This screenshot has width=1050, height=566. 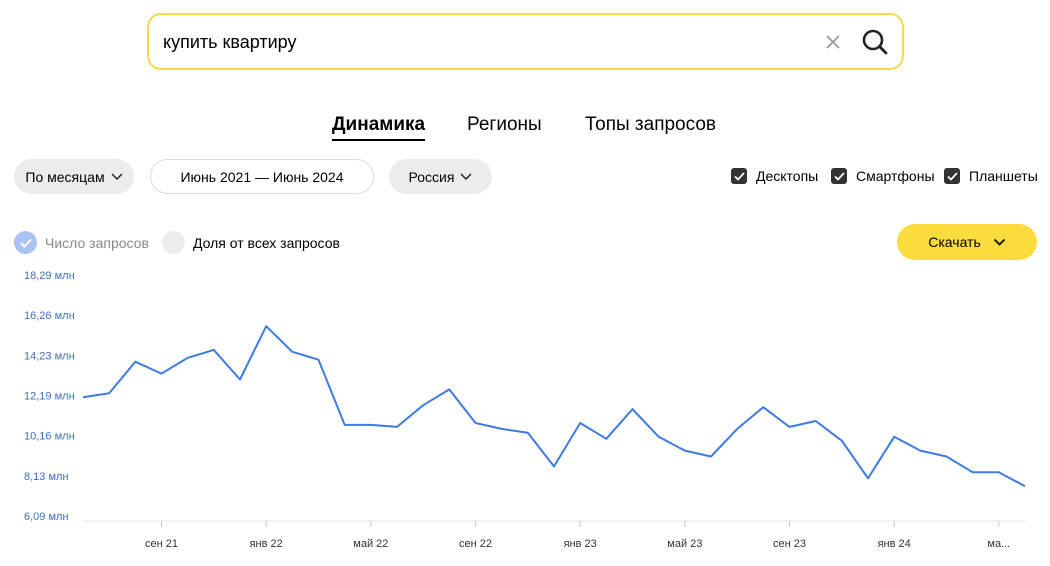 I want to click on y-tick-label: 16,26 млн, so click(x=49, y=316).